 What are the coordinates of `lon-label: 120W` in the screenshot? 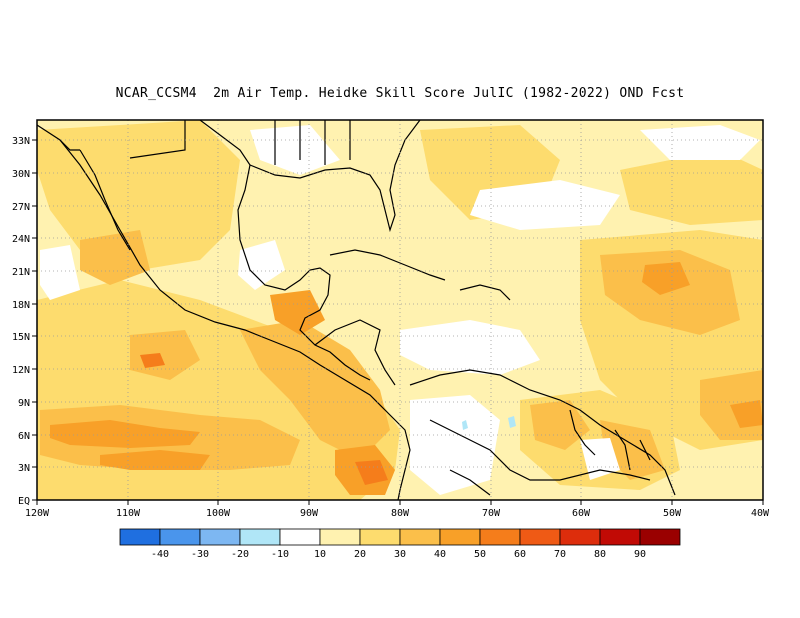 It's located at (37, 513).